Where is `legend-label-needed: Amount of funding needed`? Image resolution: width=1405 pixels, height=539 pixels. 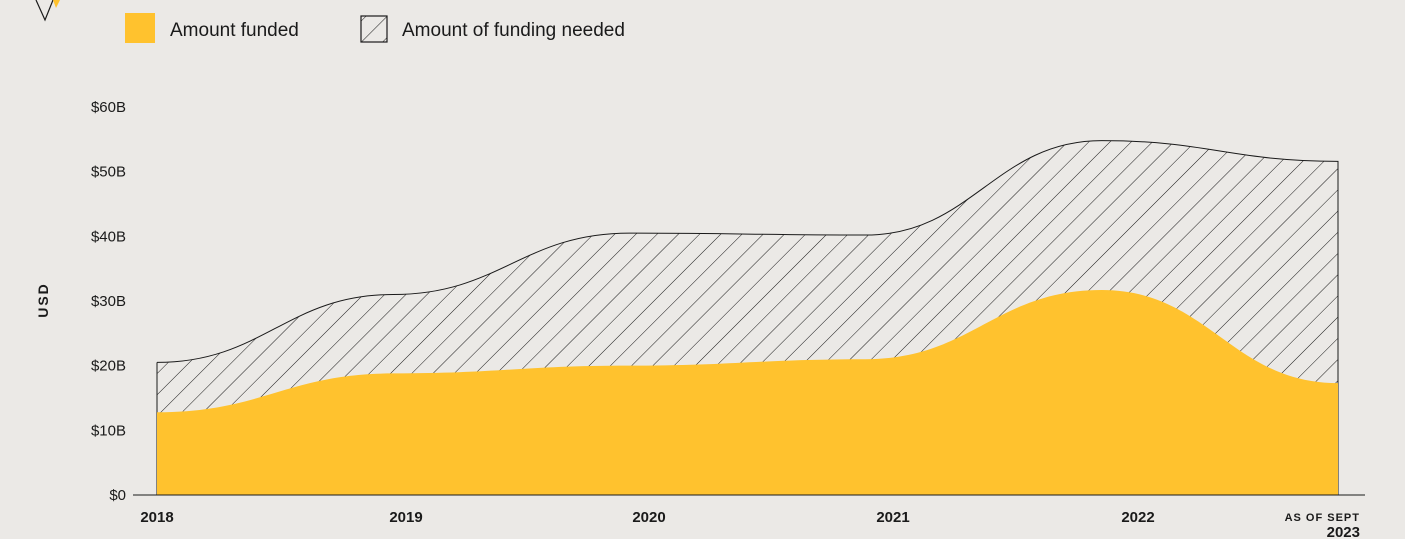 legend-label-needed: Amount of funding needed is located at coordinates (513, 30).